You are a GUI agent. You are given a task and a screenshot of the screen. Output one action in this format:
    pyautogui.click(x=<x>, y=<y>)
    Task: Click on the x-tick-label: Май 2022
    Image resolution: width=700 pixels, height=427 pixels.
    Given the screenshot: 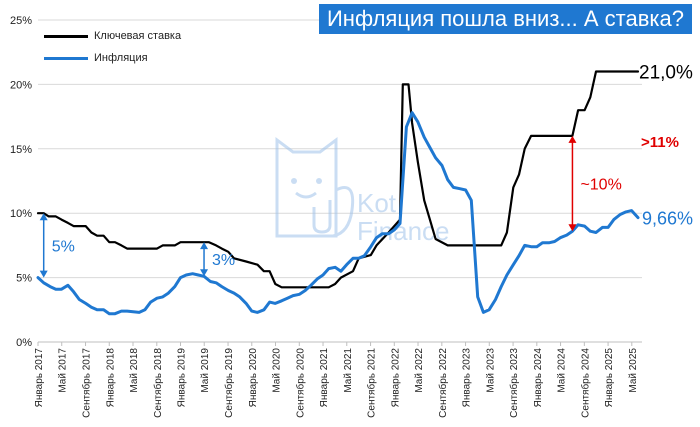 What is the action you would take?
    pyautogui.click(x=419, y=370)
    